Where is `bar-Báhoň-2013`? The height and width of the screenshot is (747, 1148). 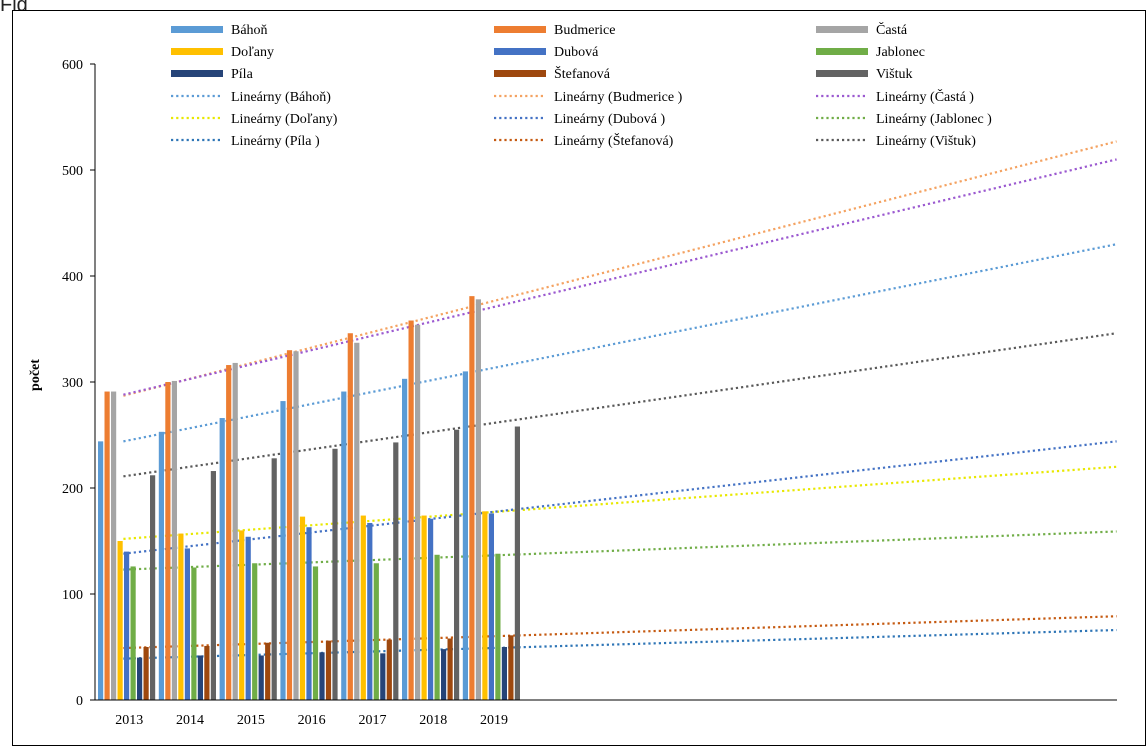
bar-Báhoň-2013 is located at coordinates (101, 570).